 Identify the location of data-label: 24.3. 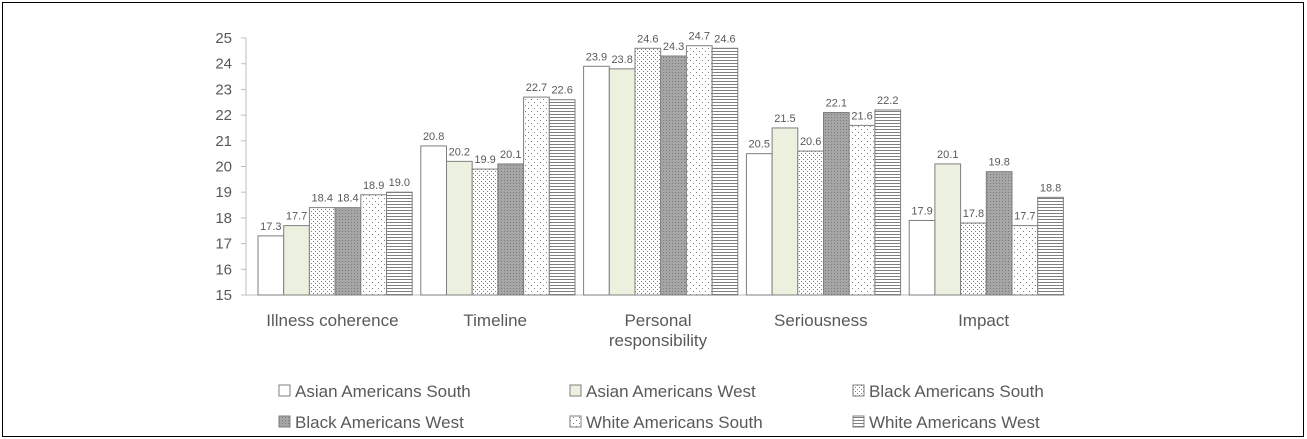
(673, 47).